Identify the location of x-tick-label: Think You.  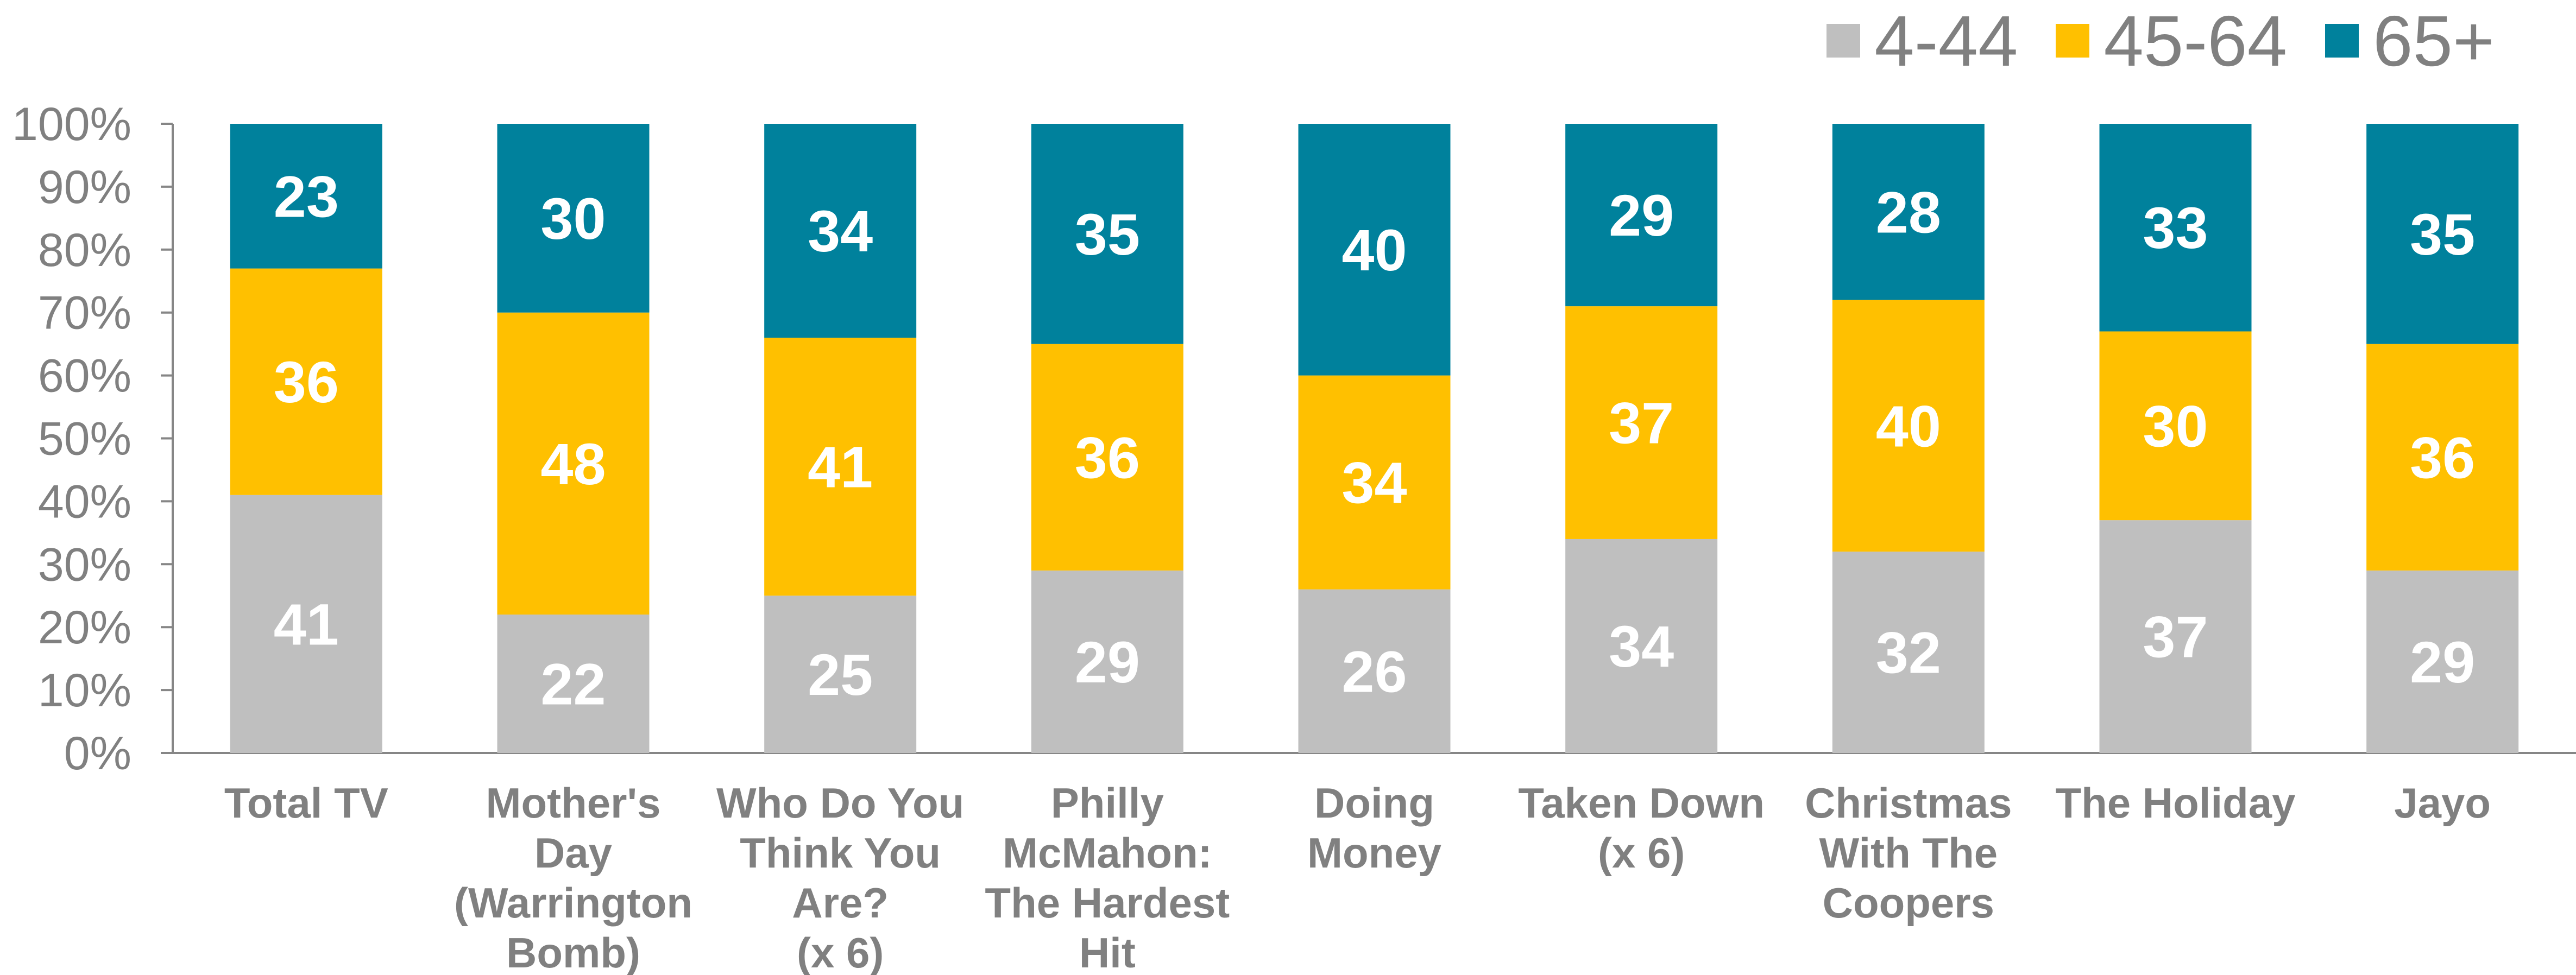
(841, 853).